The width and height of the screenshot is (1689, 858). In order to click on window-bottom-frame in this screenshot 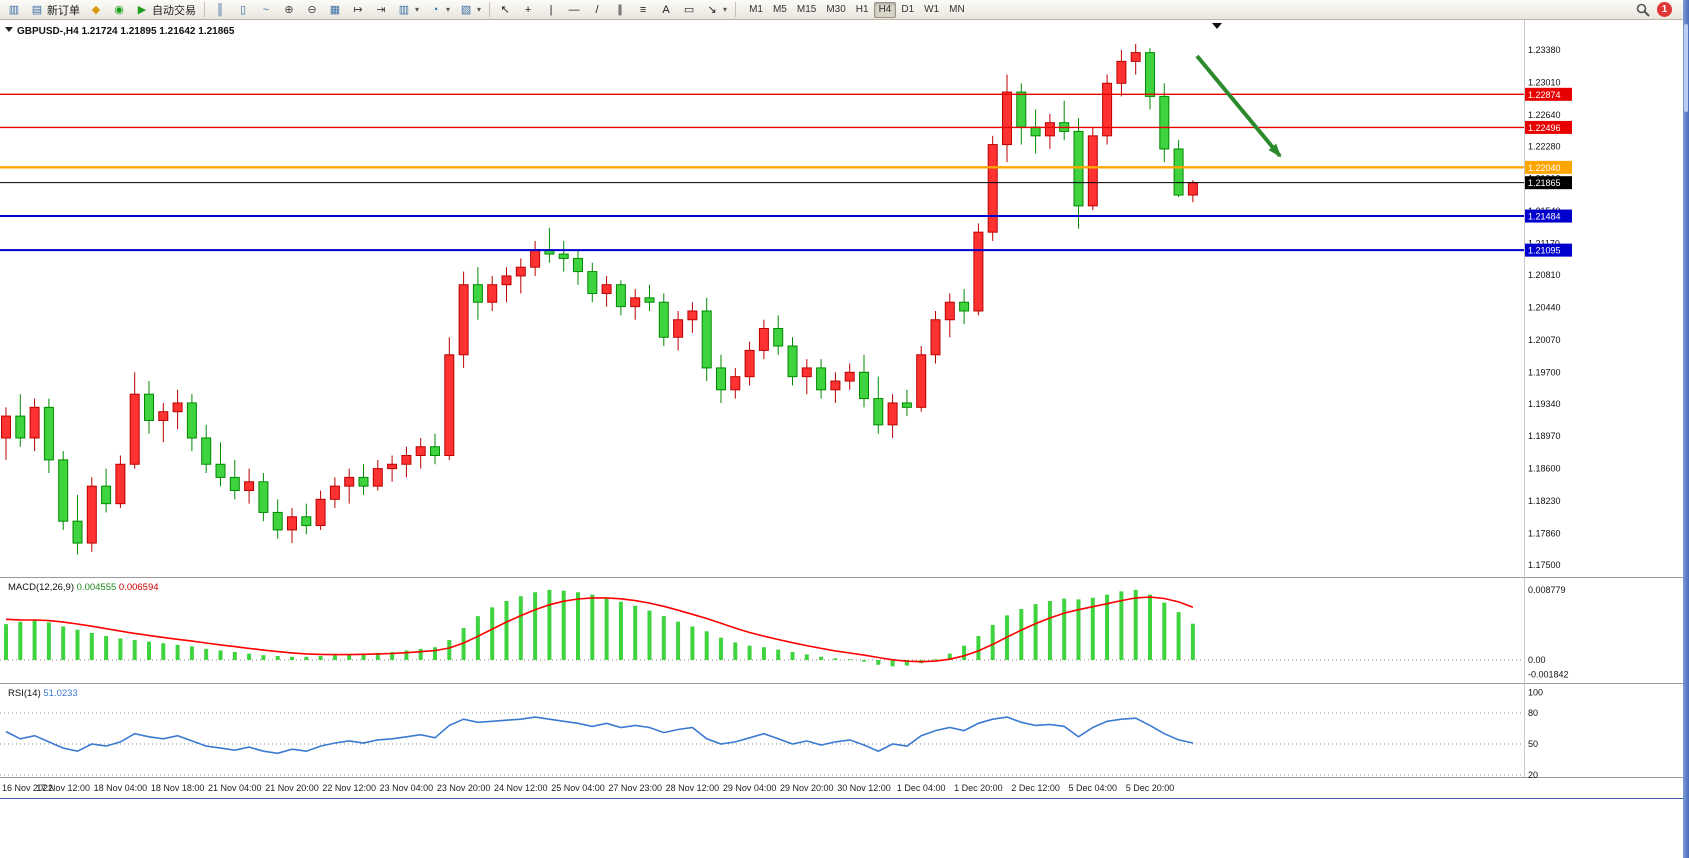, I will do `click(844, 828)`.